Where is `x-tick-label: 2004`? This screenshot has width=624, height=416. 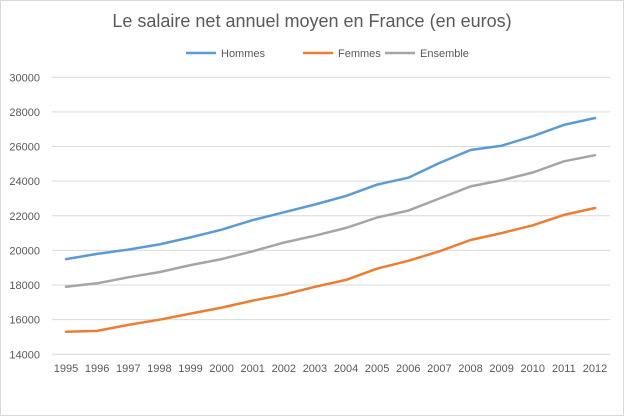
x-tick-label: 2004 is located at coordinates (346, 369).